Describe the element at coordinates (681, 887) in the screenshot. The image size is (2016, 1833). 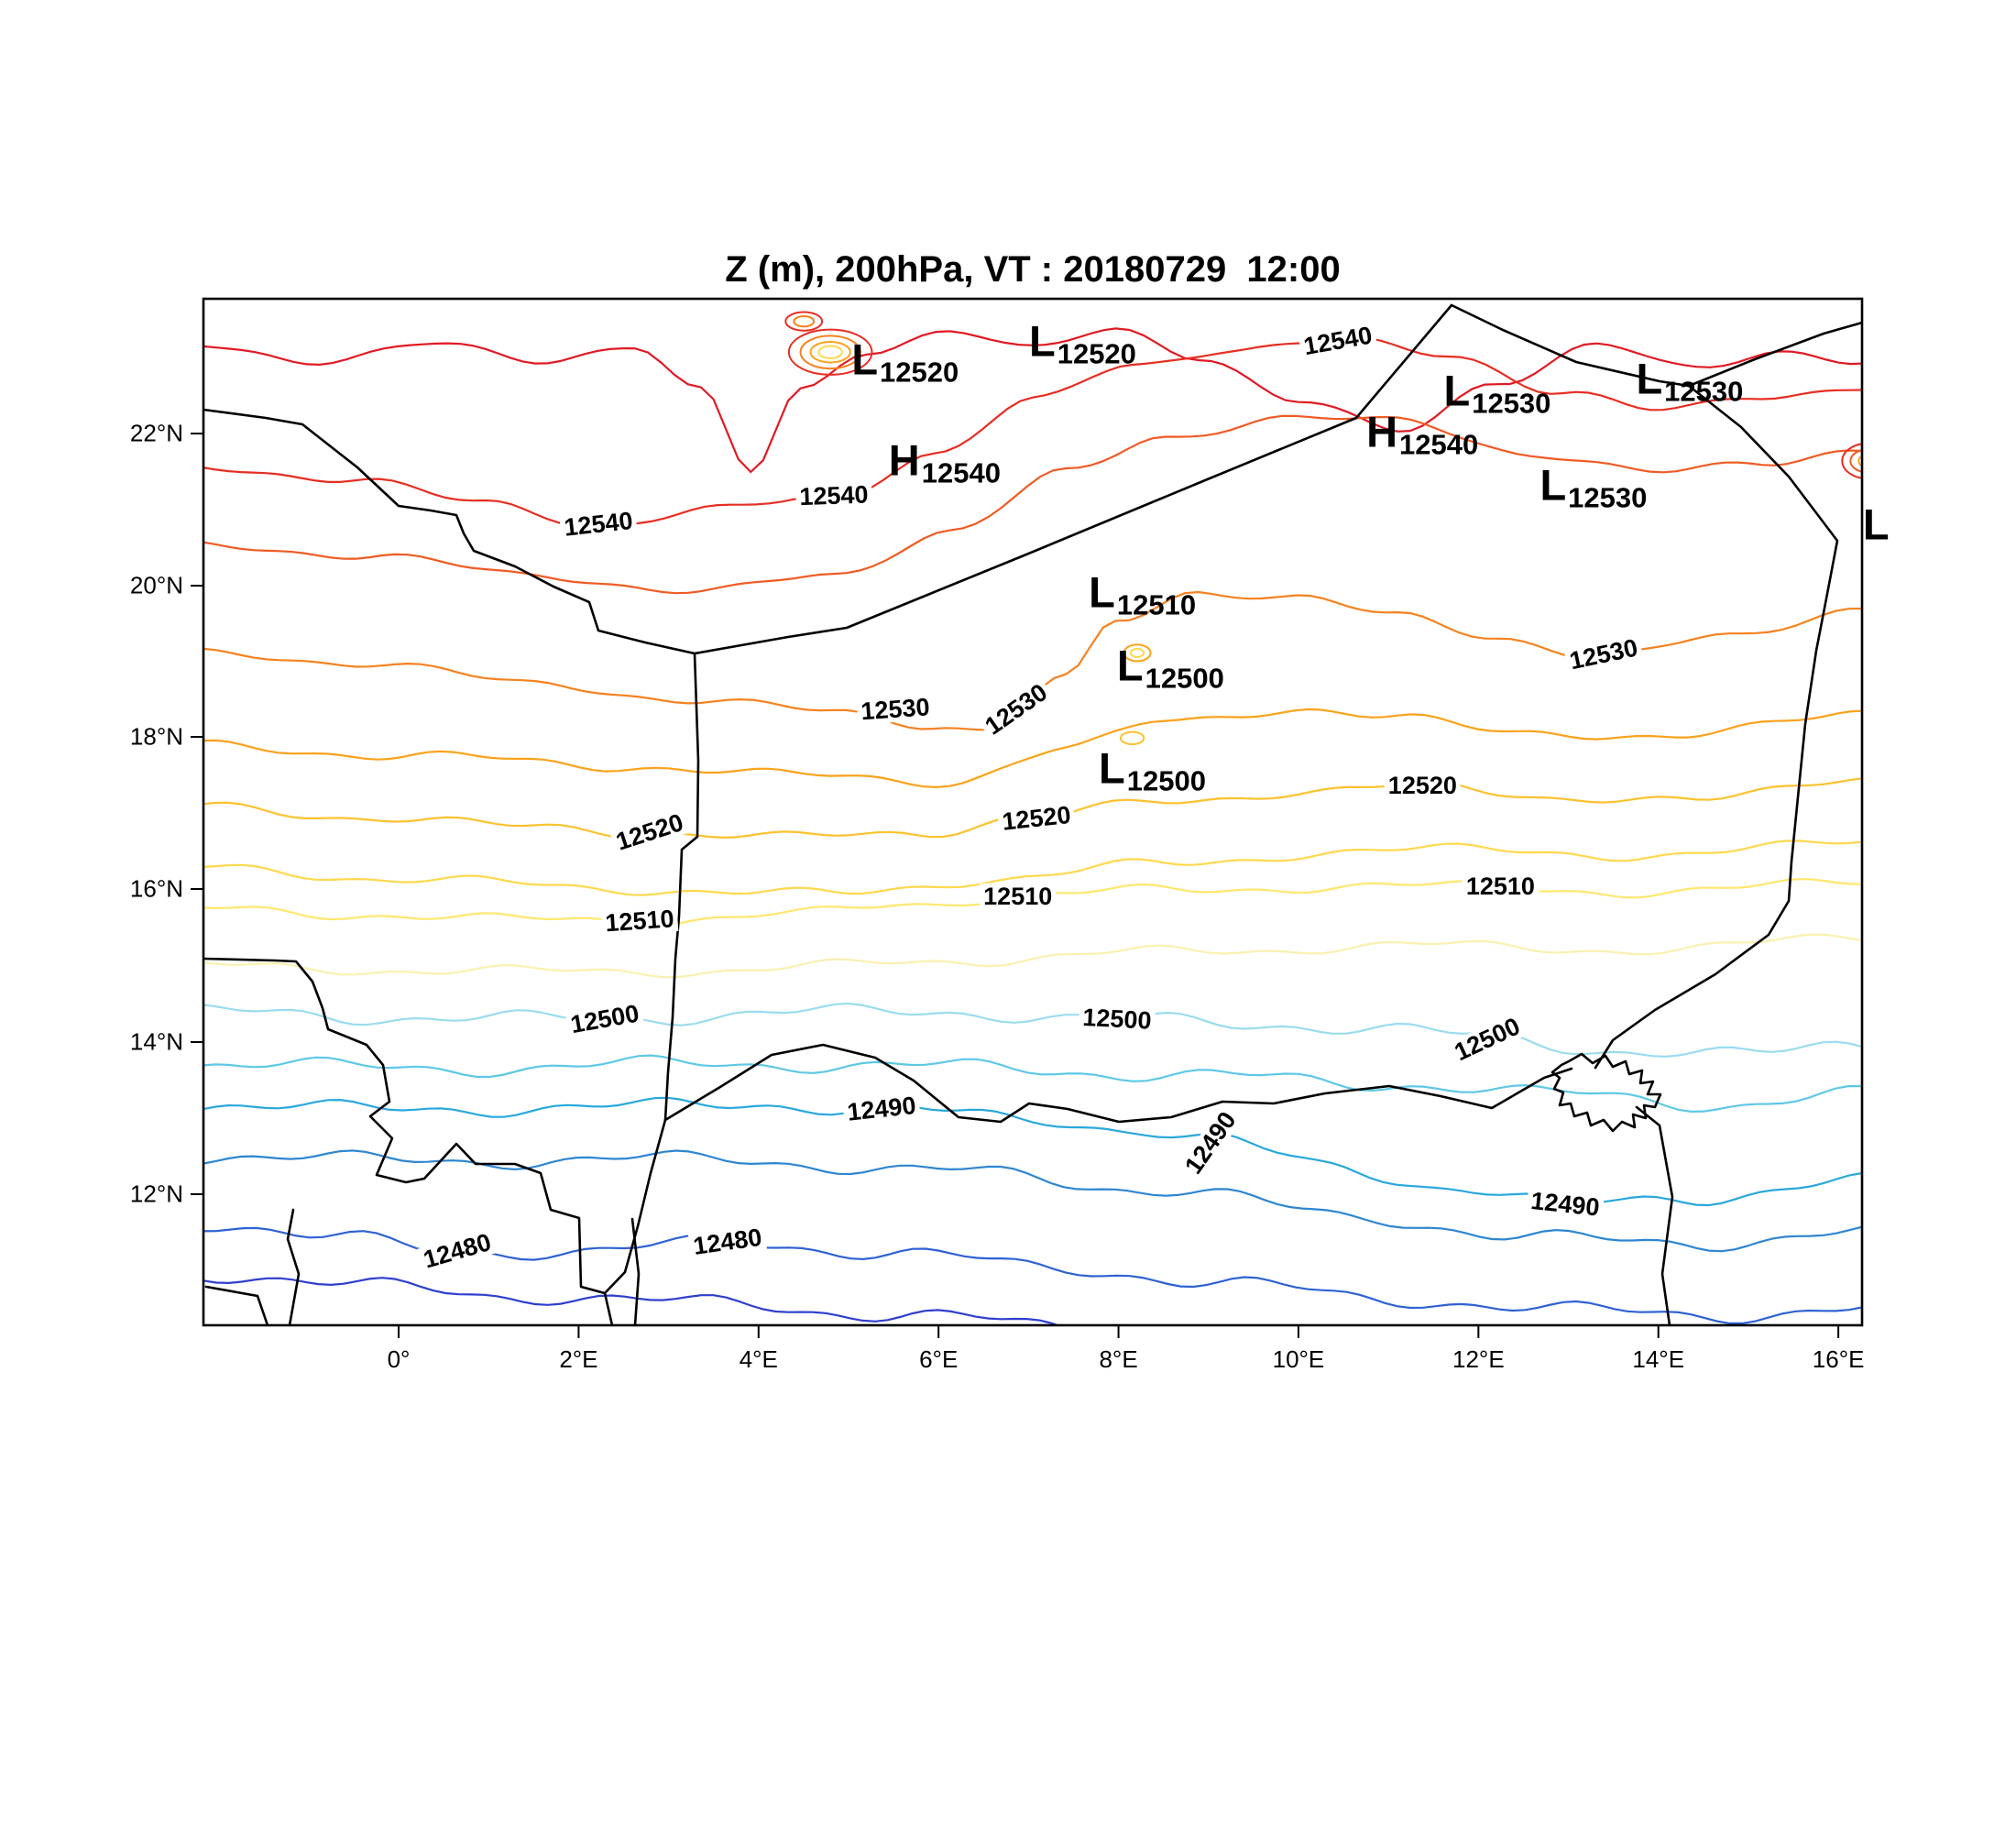
I see `border-mali-niger-meridian` at that location.